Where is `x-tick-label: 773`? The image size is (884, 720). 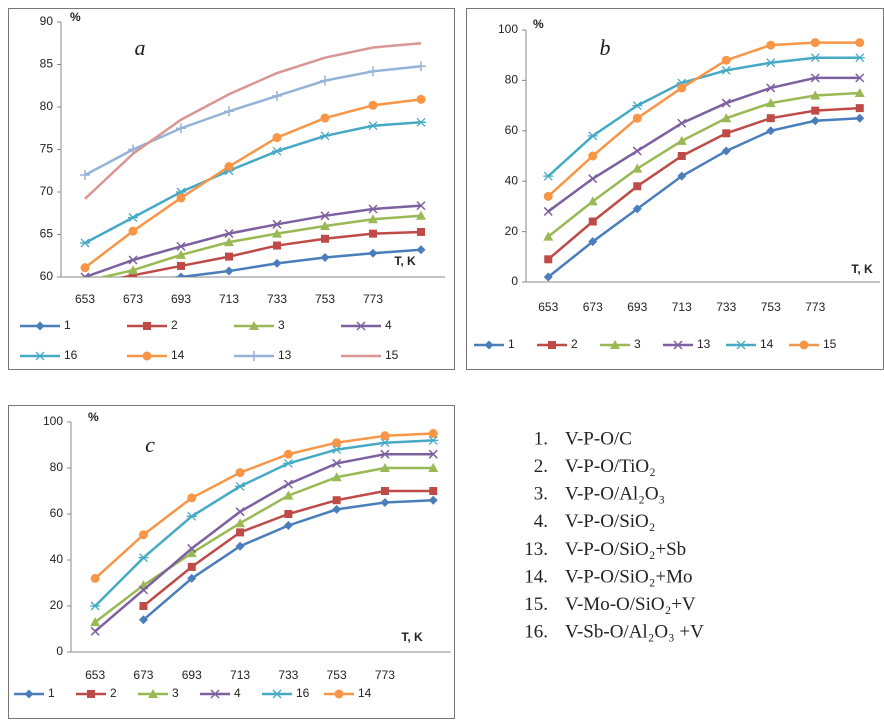
x-tick-label: 773 is located at coordinates (815, 307).